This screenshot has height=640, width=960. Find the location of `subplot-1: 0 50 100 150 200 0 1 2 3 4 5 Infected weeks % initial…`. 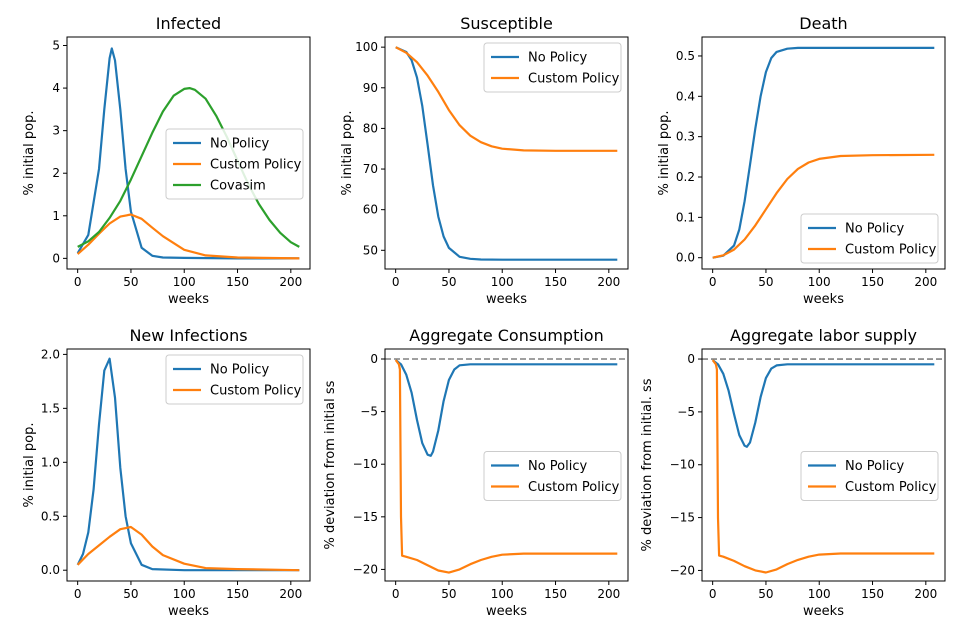

subplot-1: 0 50 100 150 200 0 1 2 3 4 5 Infected weeks % initial… is located at coordinates (166, 160).